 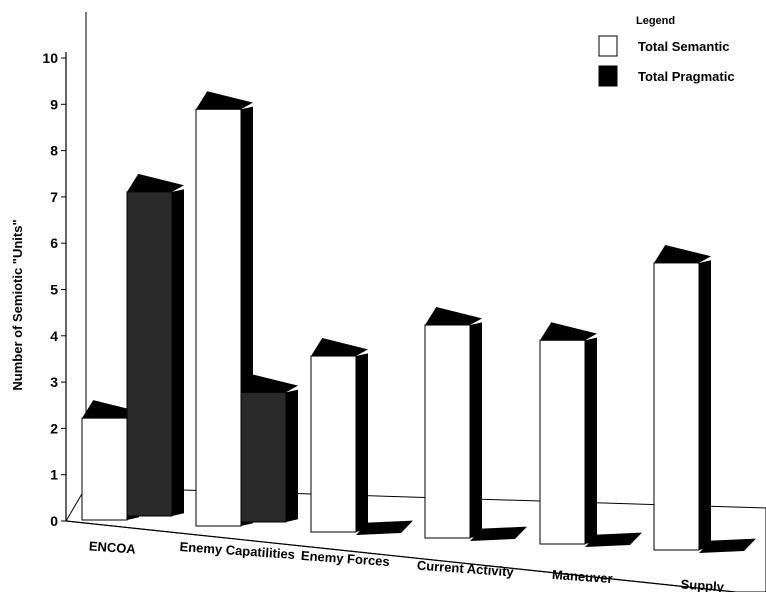 I want to click on y-tick-label: 1, so click(x=54, y=475).